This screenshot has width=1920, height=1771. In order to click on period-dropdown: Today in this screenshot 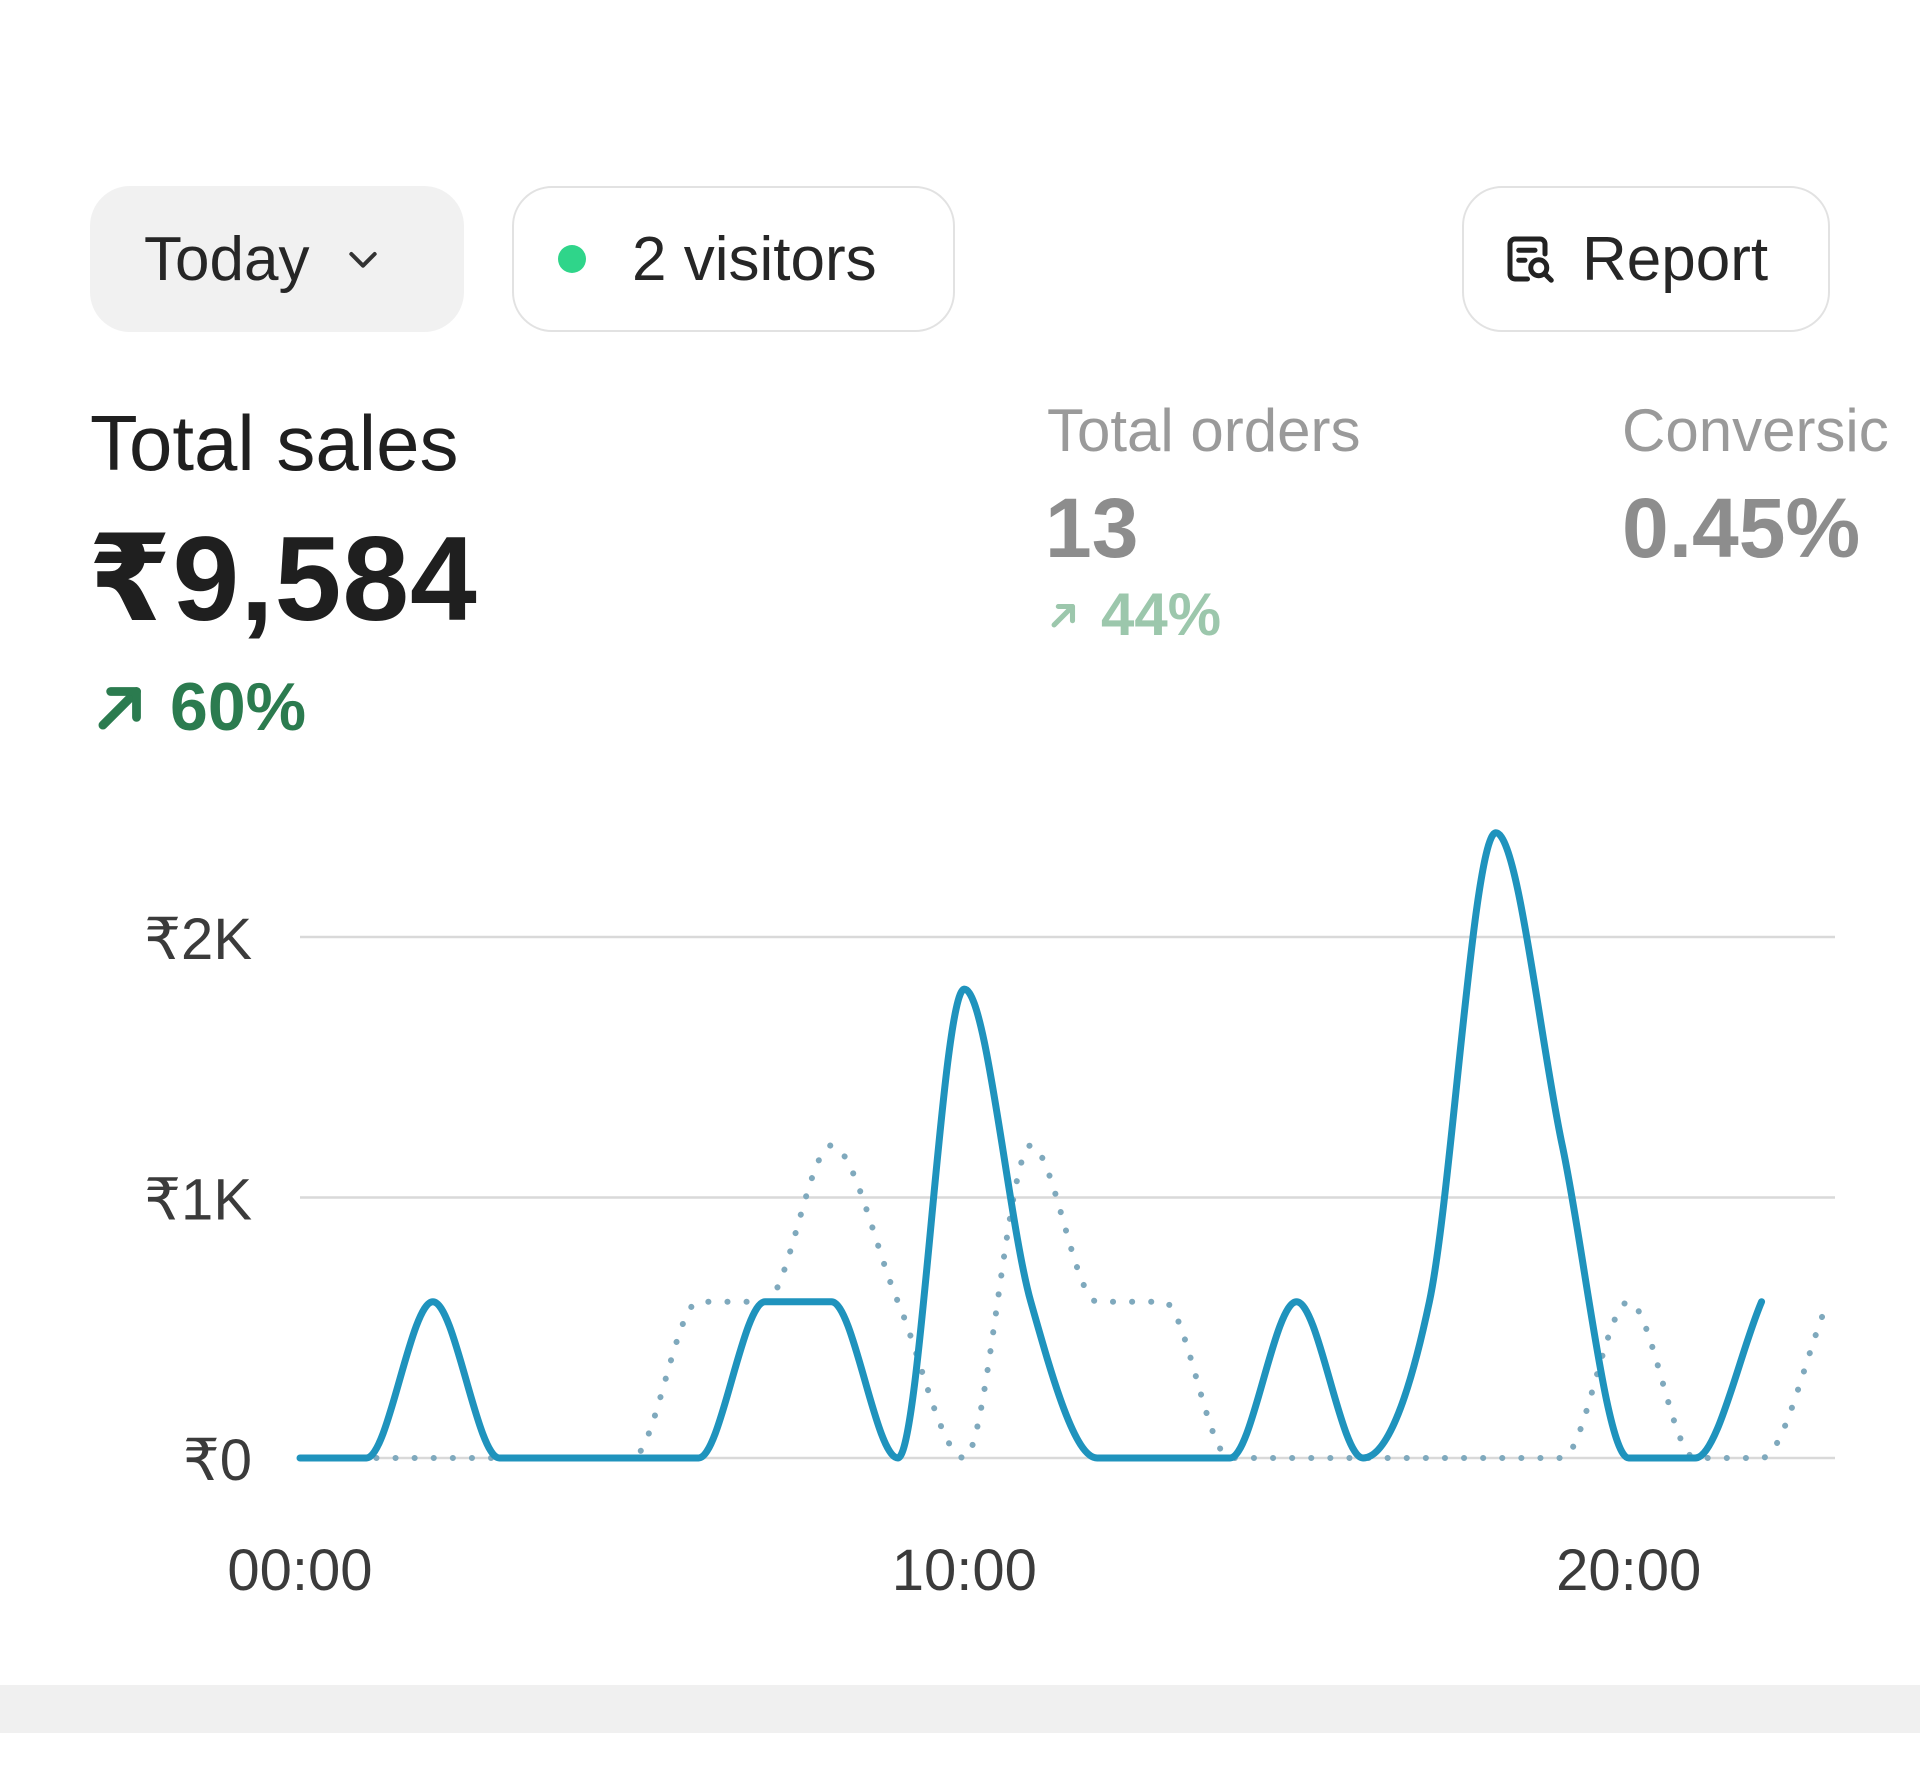, I will do `click(277, 259)`.